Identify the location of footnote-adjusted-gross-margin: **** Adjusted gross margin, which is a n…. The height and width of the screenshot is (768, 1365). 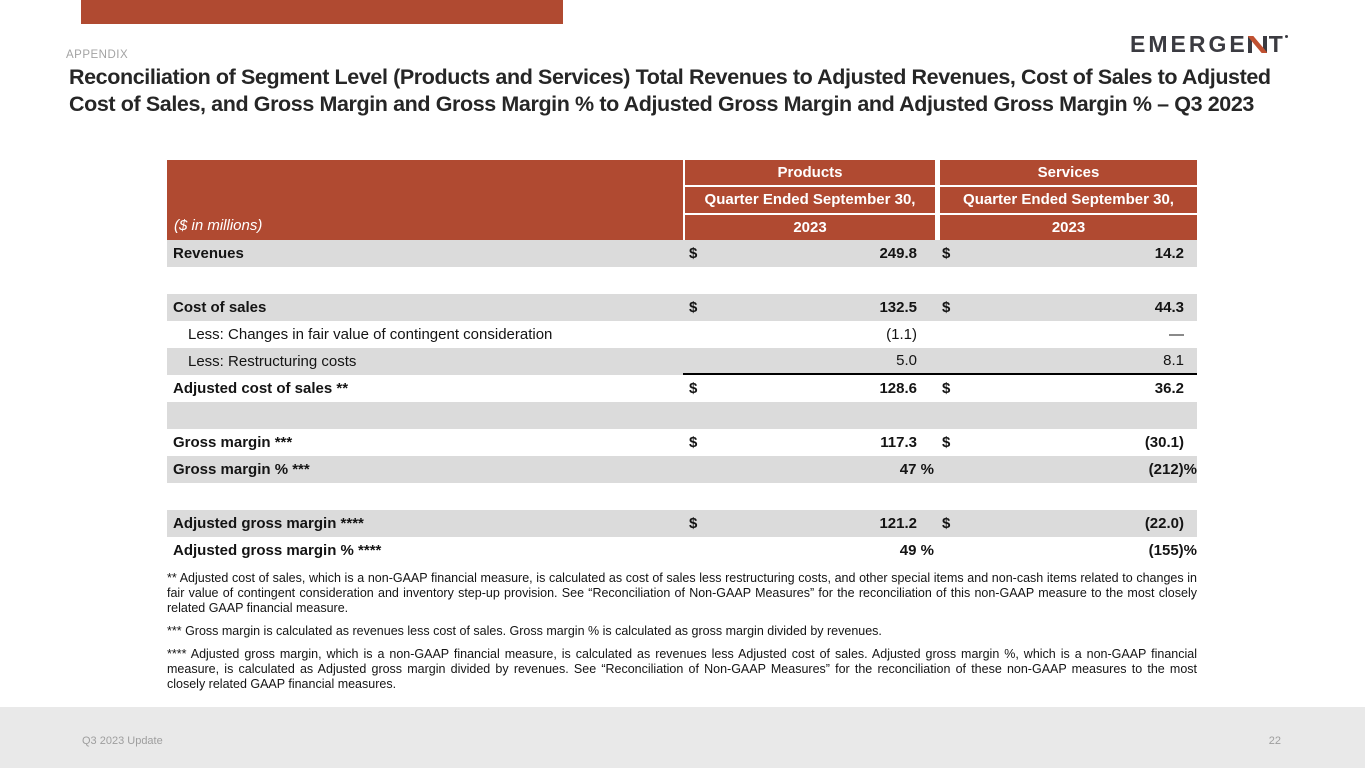
(682, 669).